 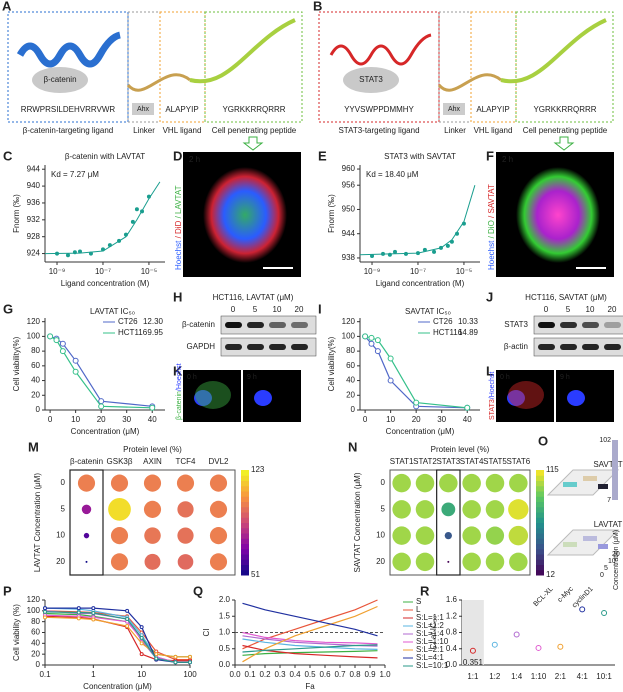 What do you see at coordinates (385, 674) in the screenshot?
I see `x-tick-label: 1.0` at bounding box center [385, 674].